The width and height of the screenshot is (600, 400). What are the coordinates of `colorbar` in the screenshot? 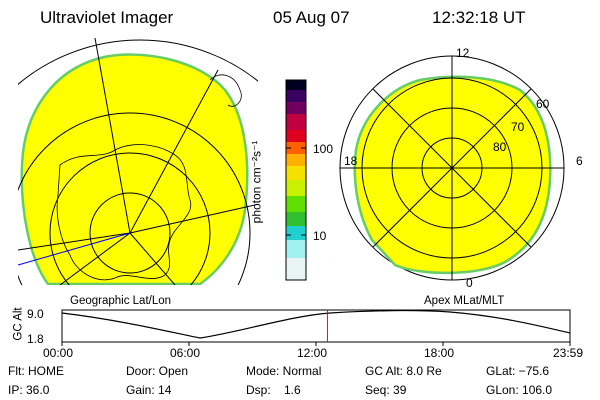 It's located at (296, 180).